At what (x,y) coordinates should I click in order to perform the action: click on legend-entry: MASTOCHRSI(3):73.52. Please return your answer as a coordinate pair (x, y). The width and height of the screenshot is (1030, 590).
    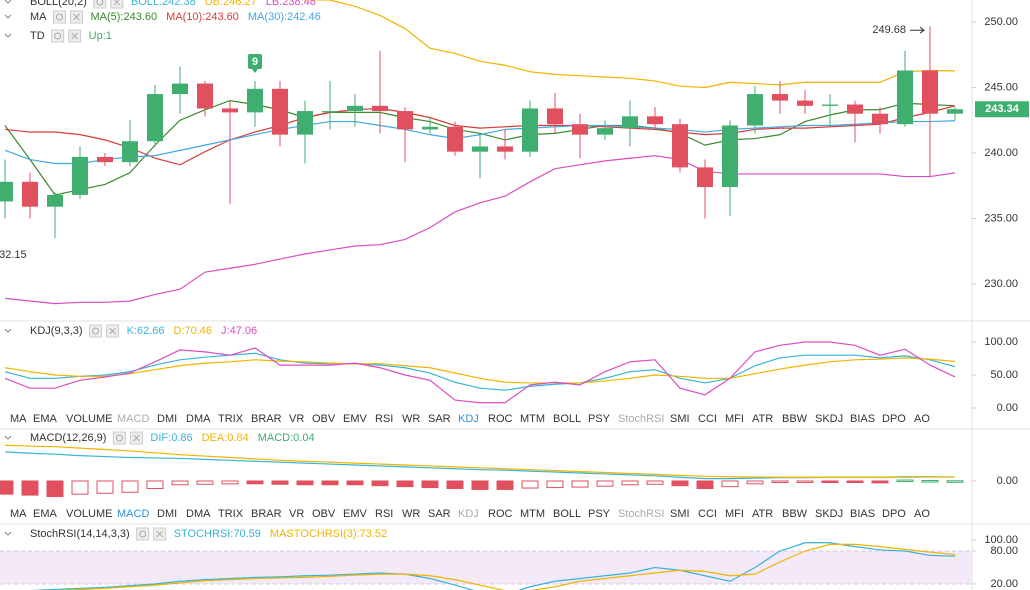
    Looking at the image, I should click on (328, 534).